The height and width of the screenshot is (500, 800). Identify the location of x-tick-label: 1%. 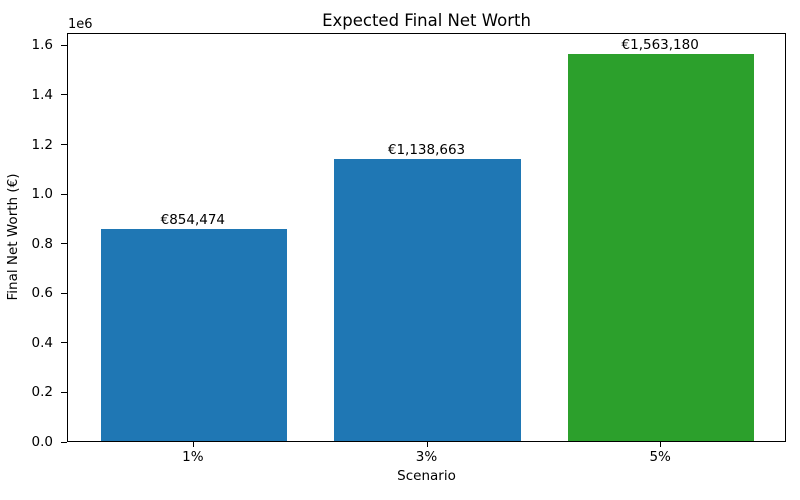
(193, 457).